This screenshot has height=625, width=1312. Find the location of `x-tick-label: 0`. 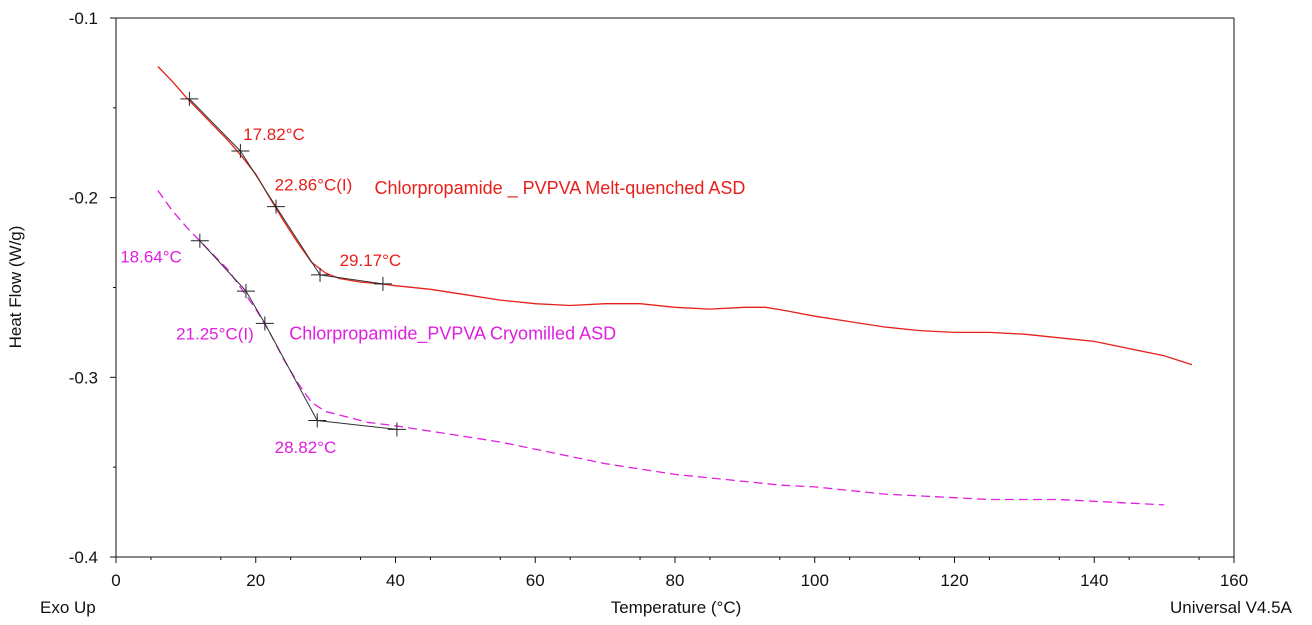

x-tick-label: 0 is located at coordinates (115, 580).